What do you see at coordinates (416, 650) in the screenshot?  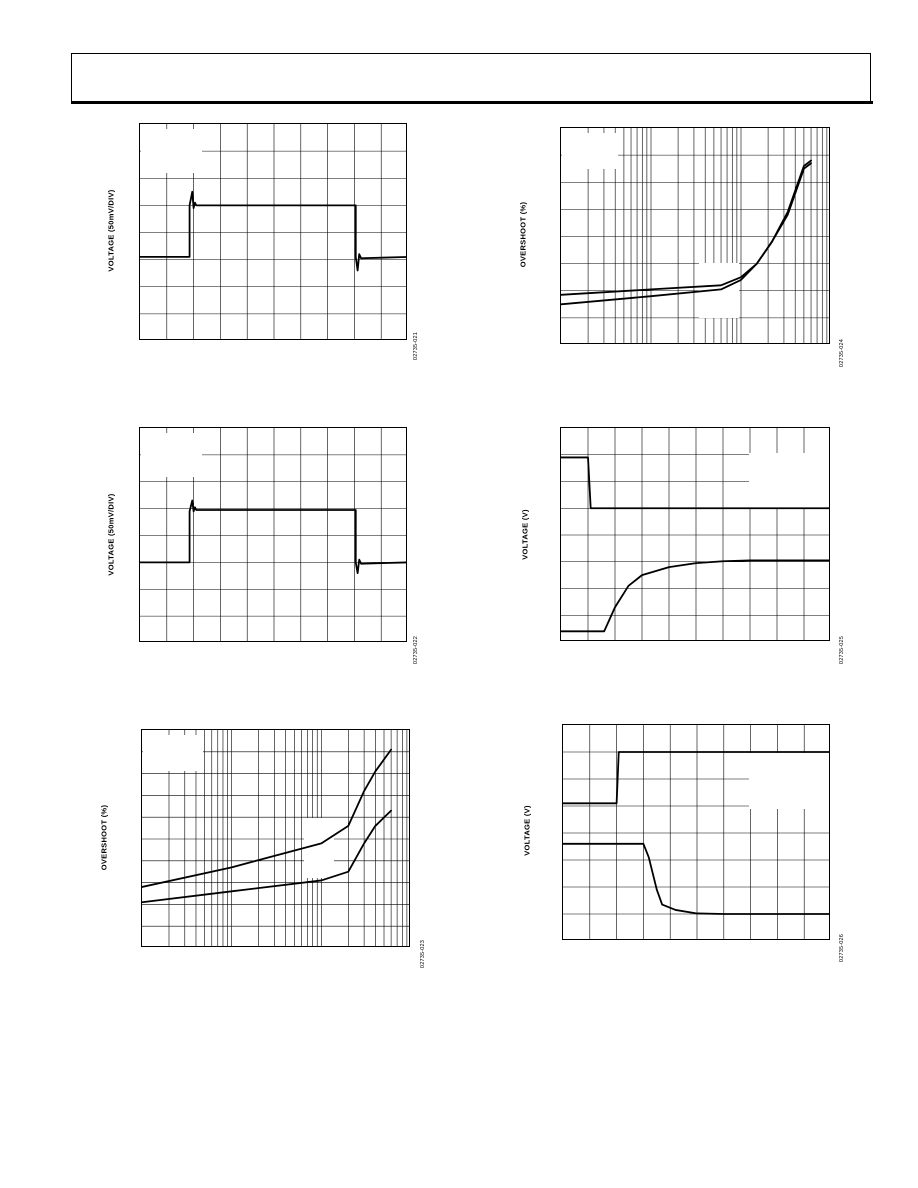 I see `chart-3-figure-id: 02735-022` at bounding box center [416, 650].